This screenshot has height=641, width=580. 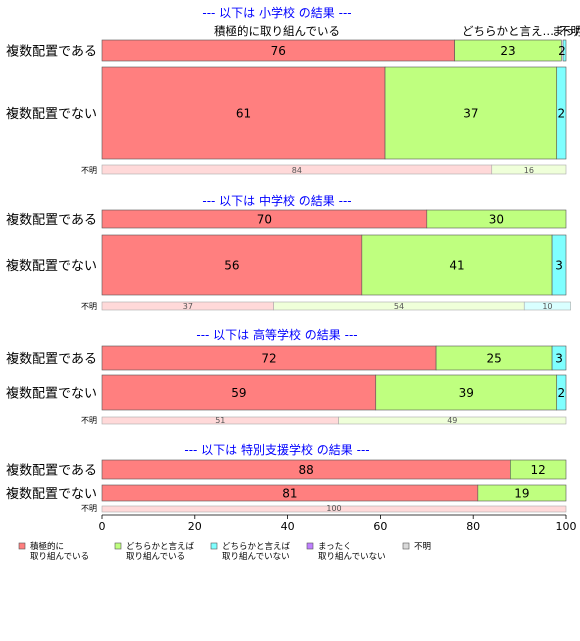 I want to click on bar-value-label: 39, so click(x=466, y=393).